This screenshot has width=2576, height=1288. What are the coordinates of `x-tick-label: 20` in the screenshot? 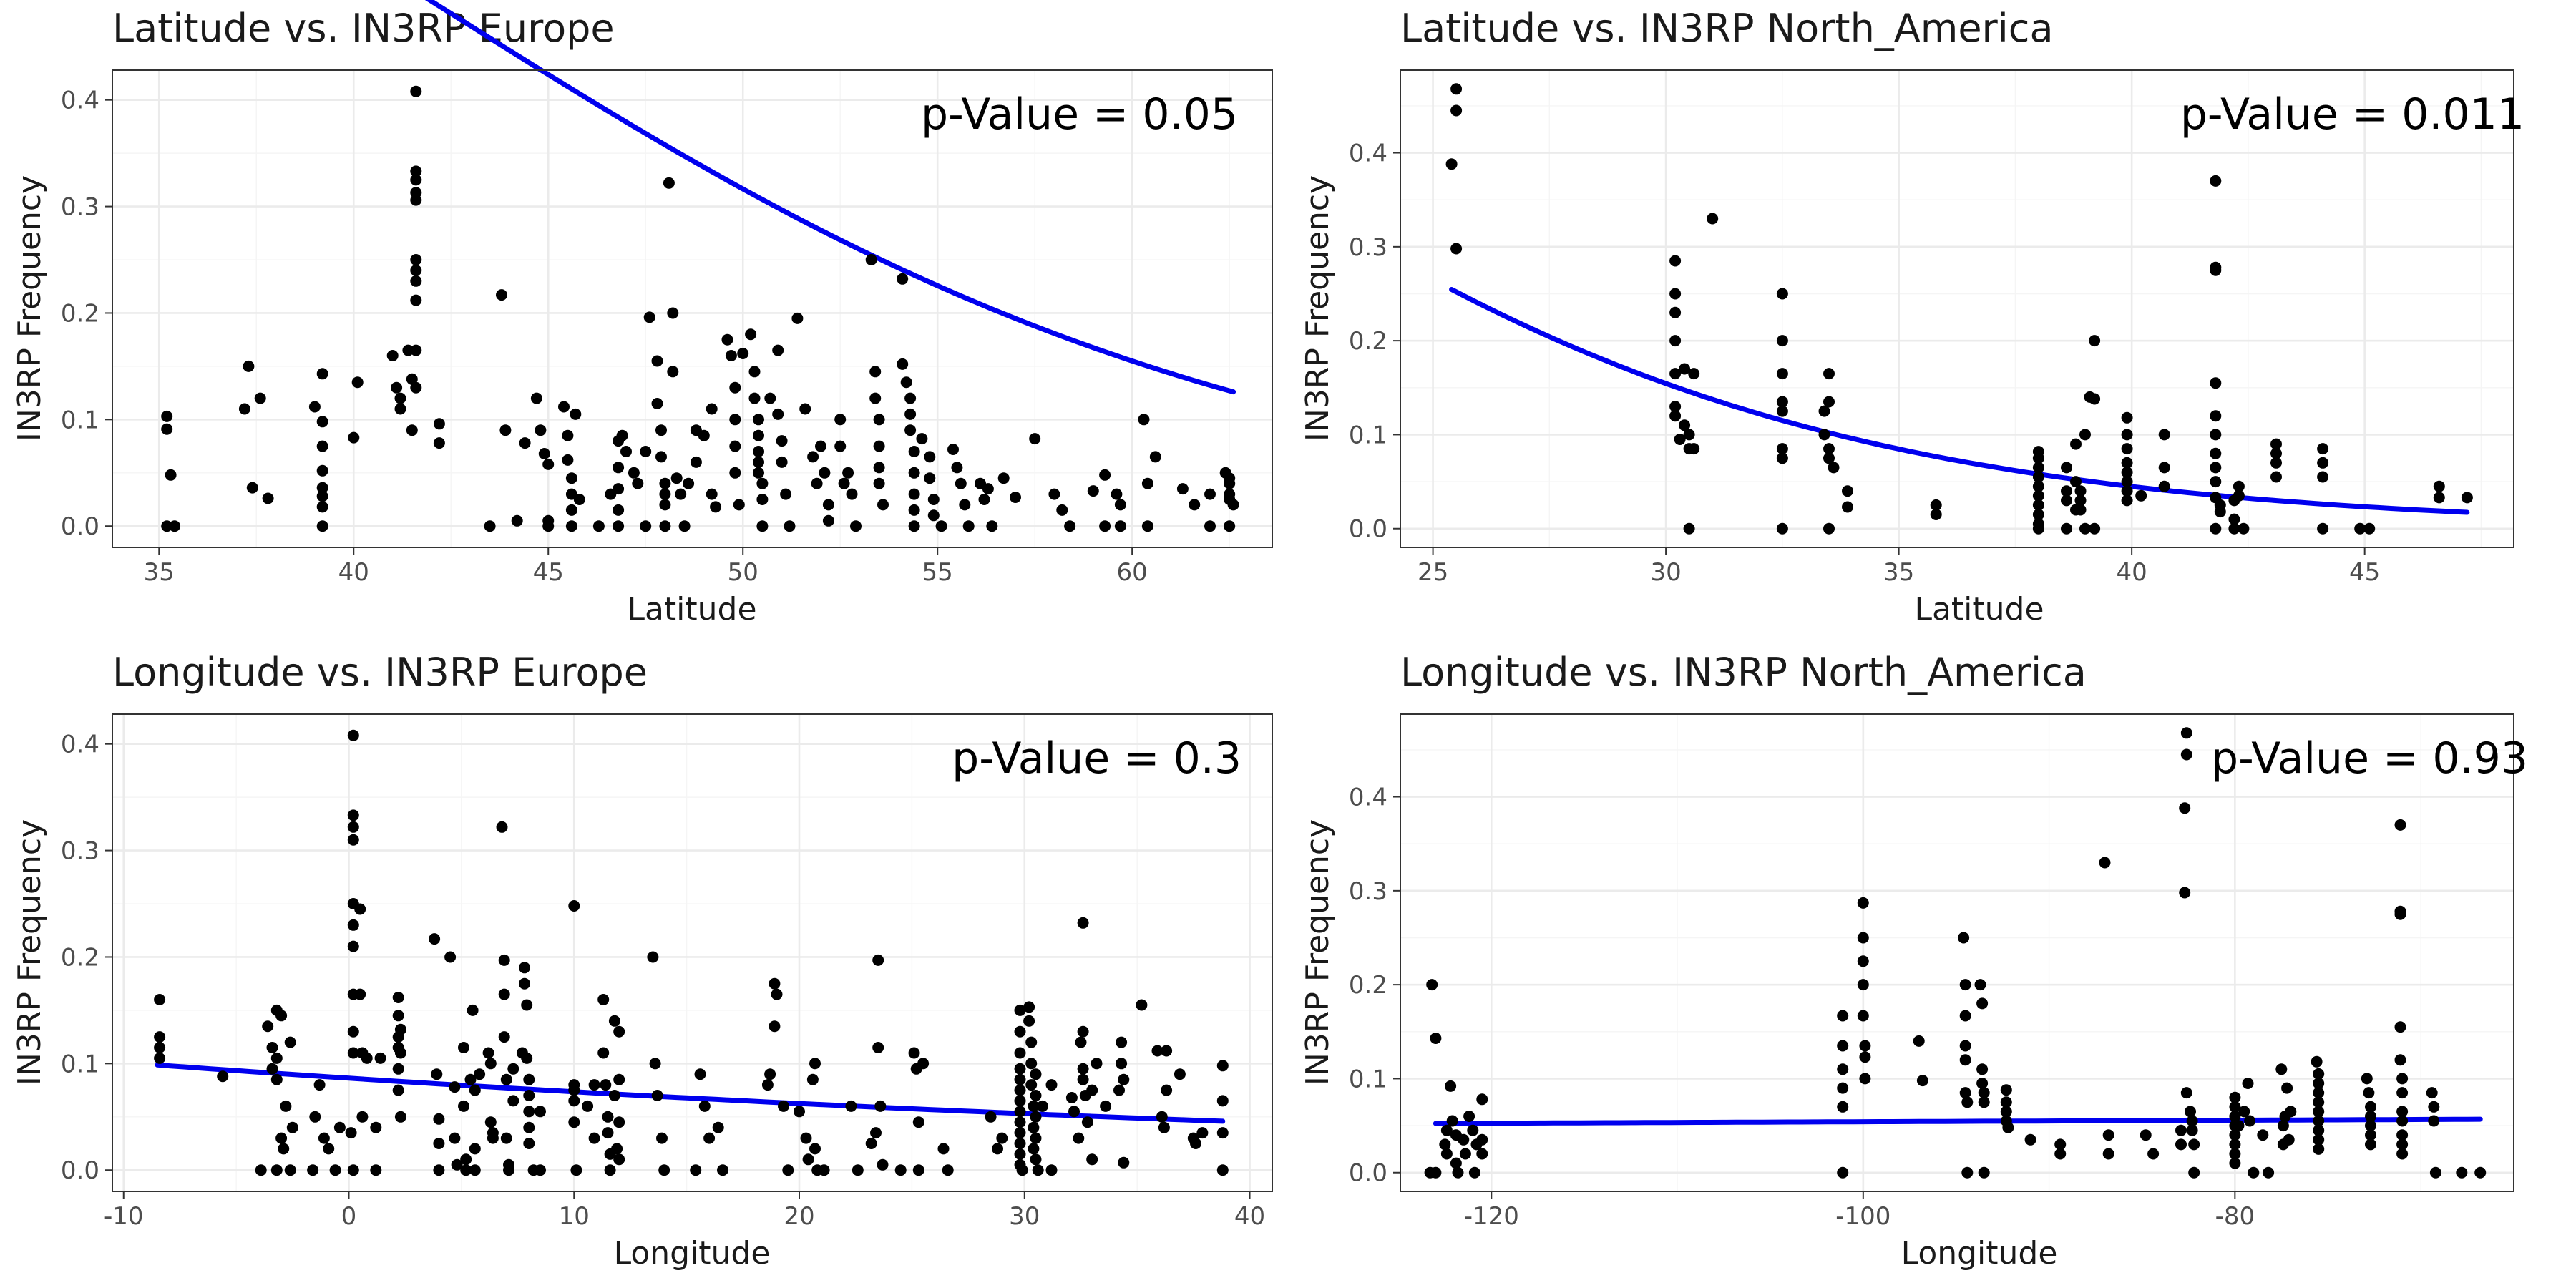 It's located at (799, 1216).